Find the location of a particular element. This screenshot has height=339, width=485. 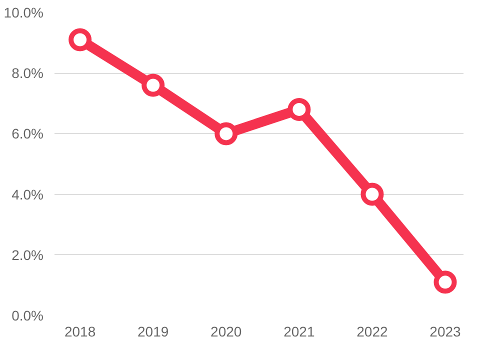

x-tick-label: 2020 is located at coordinates (226, 331).